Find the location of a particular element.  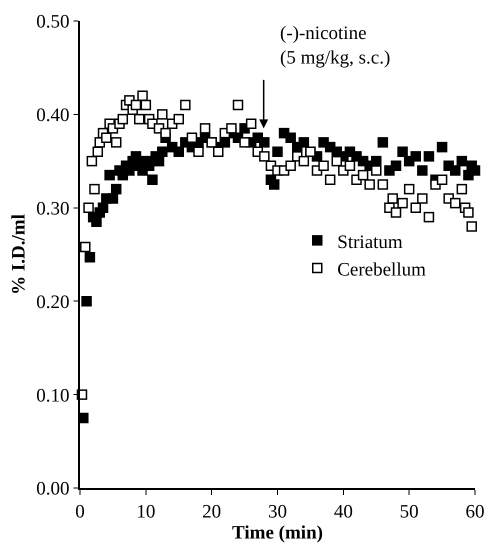

x-tick-label: 20 is located at coordinates (212, 512).